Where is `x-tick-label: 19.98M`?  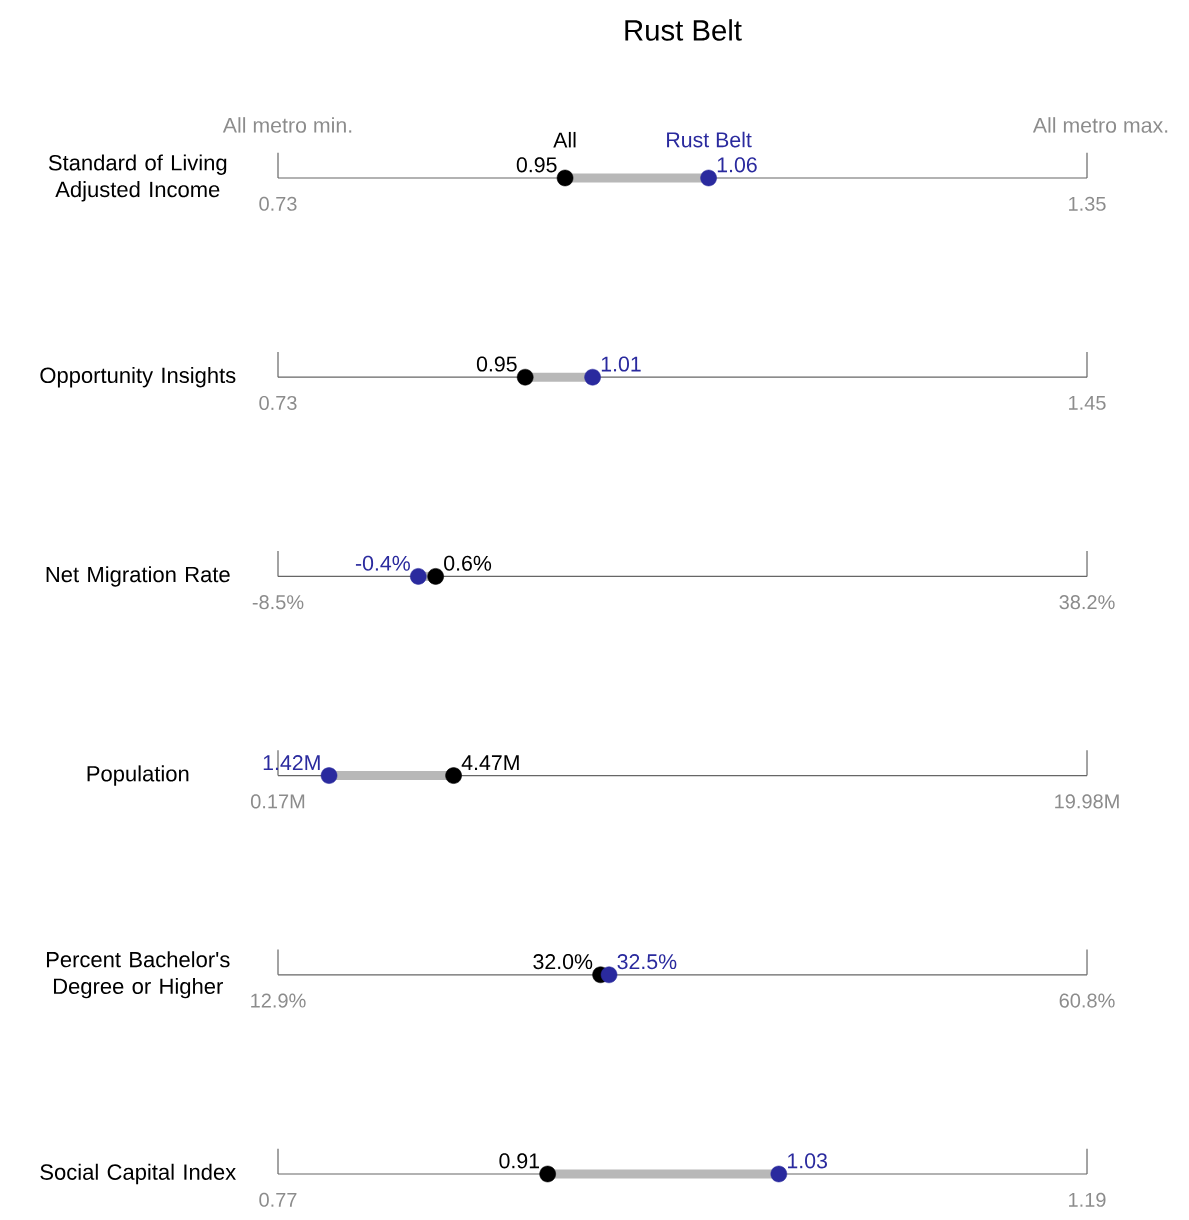
x-tick-label: 19.98M is located at coordinates (1087, 801).